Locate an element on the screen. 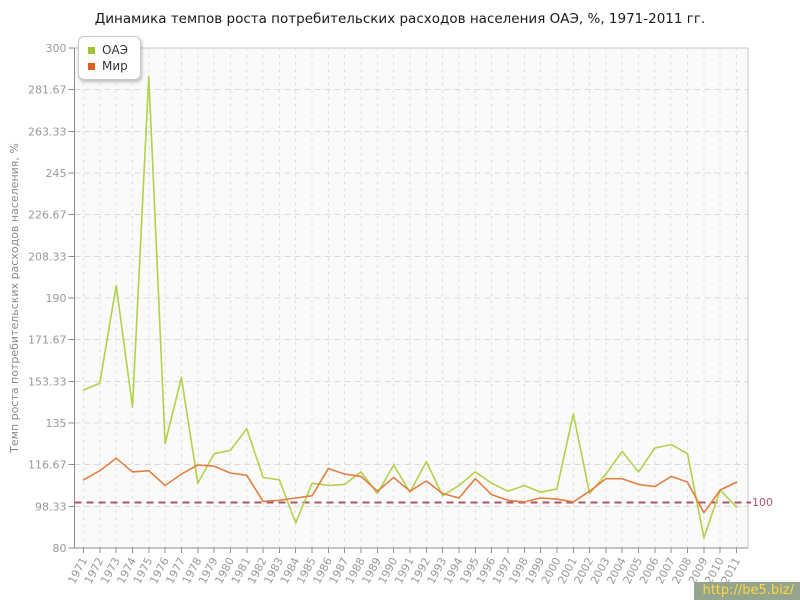  svg-text: 171.67 is located at coordinates (47, 340).